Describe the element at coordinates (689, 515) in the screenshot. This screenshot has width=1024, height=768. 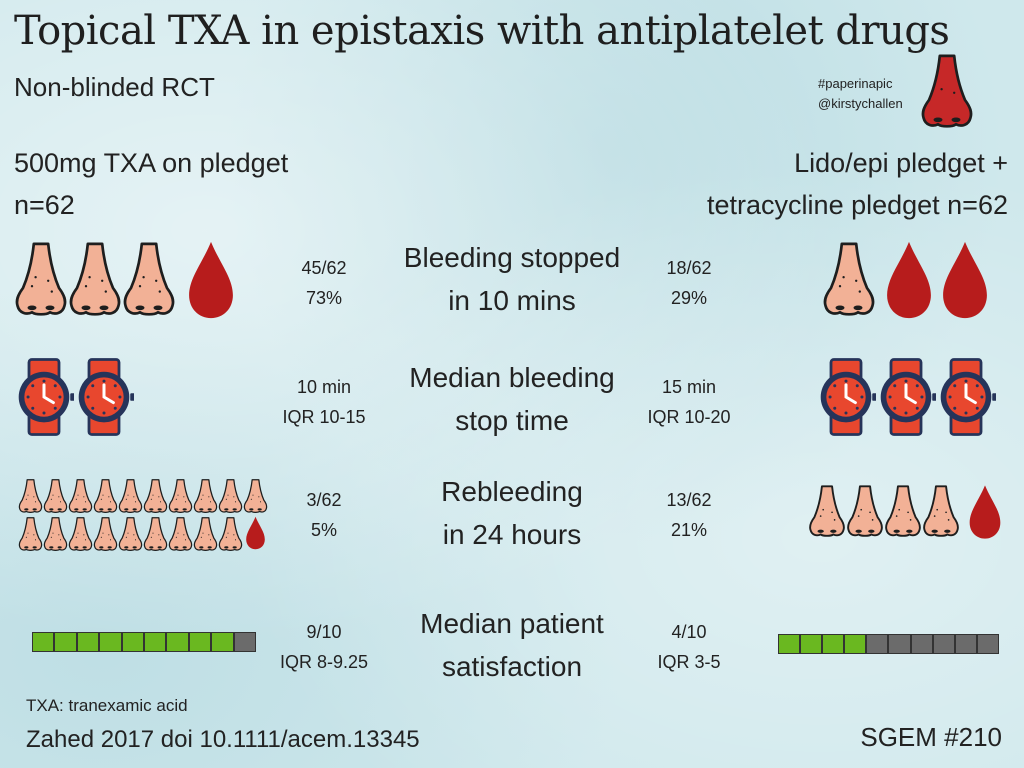
I see `row3-right-stat: 13/62 21%` at that location.